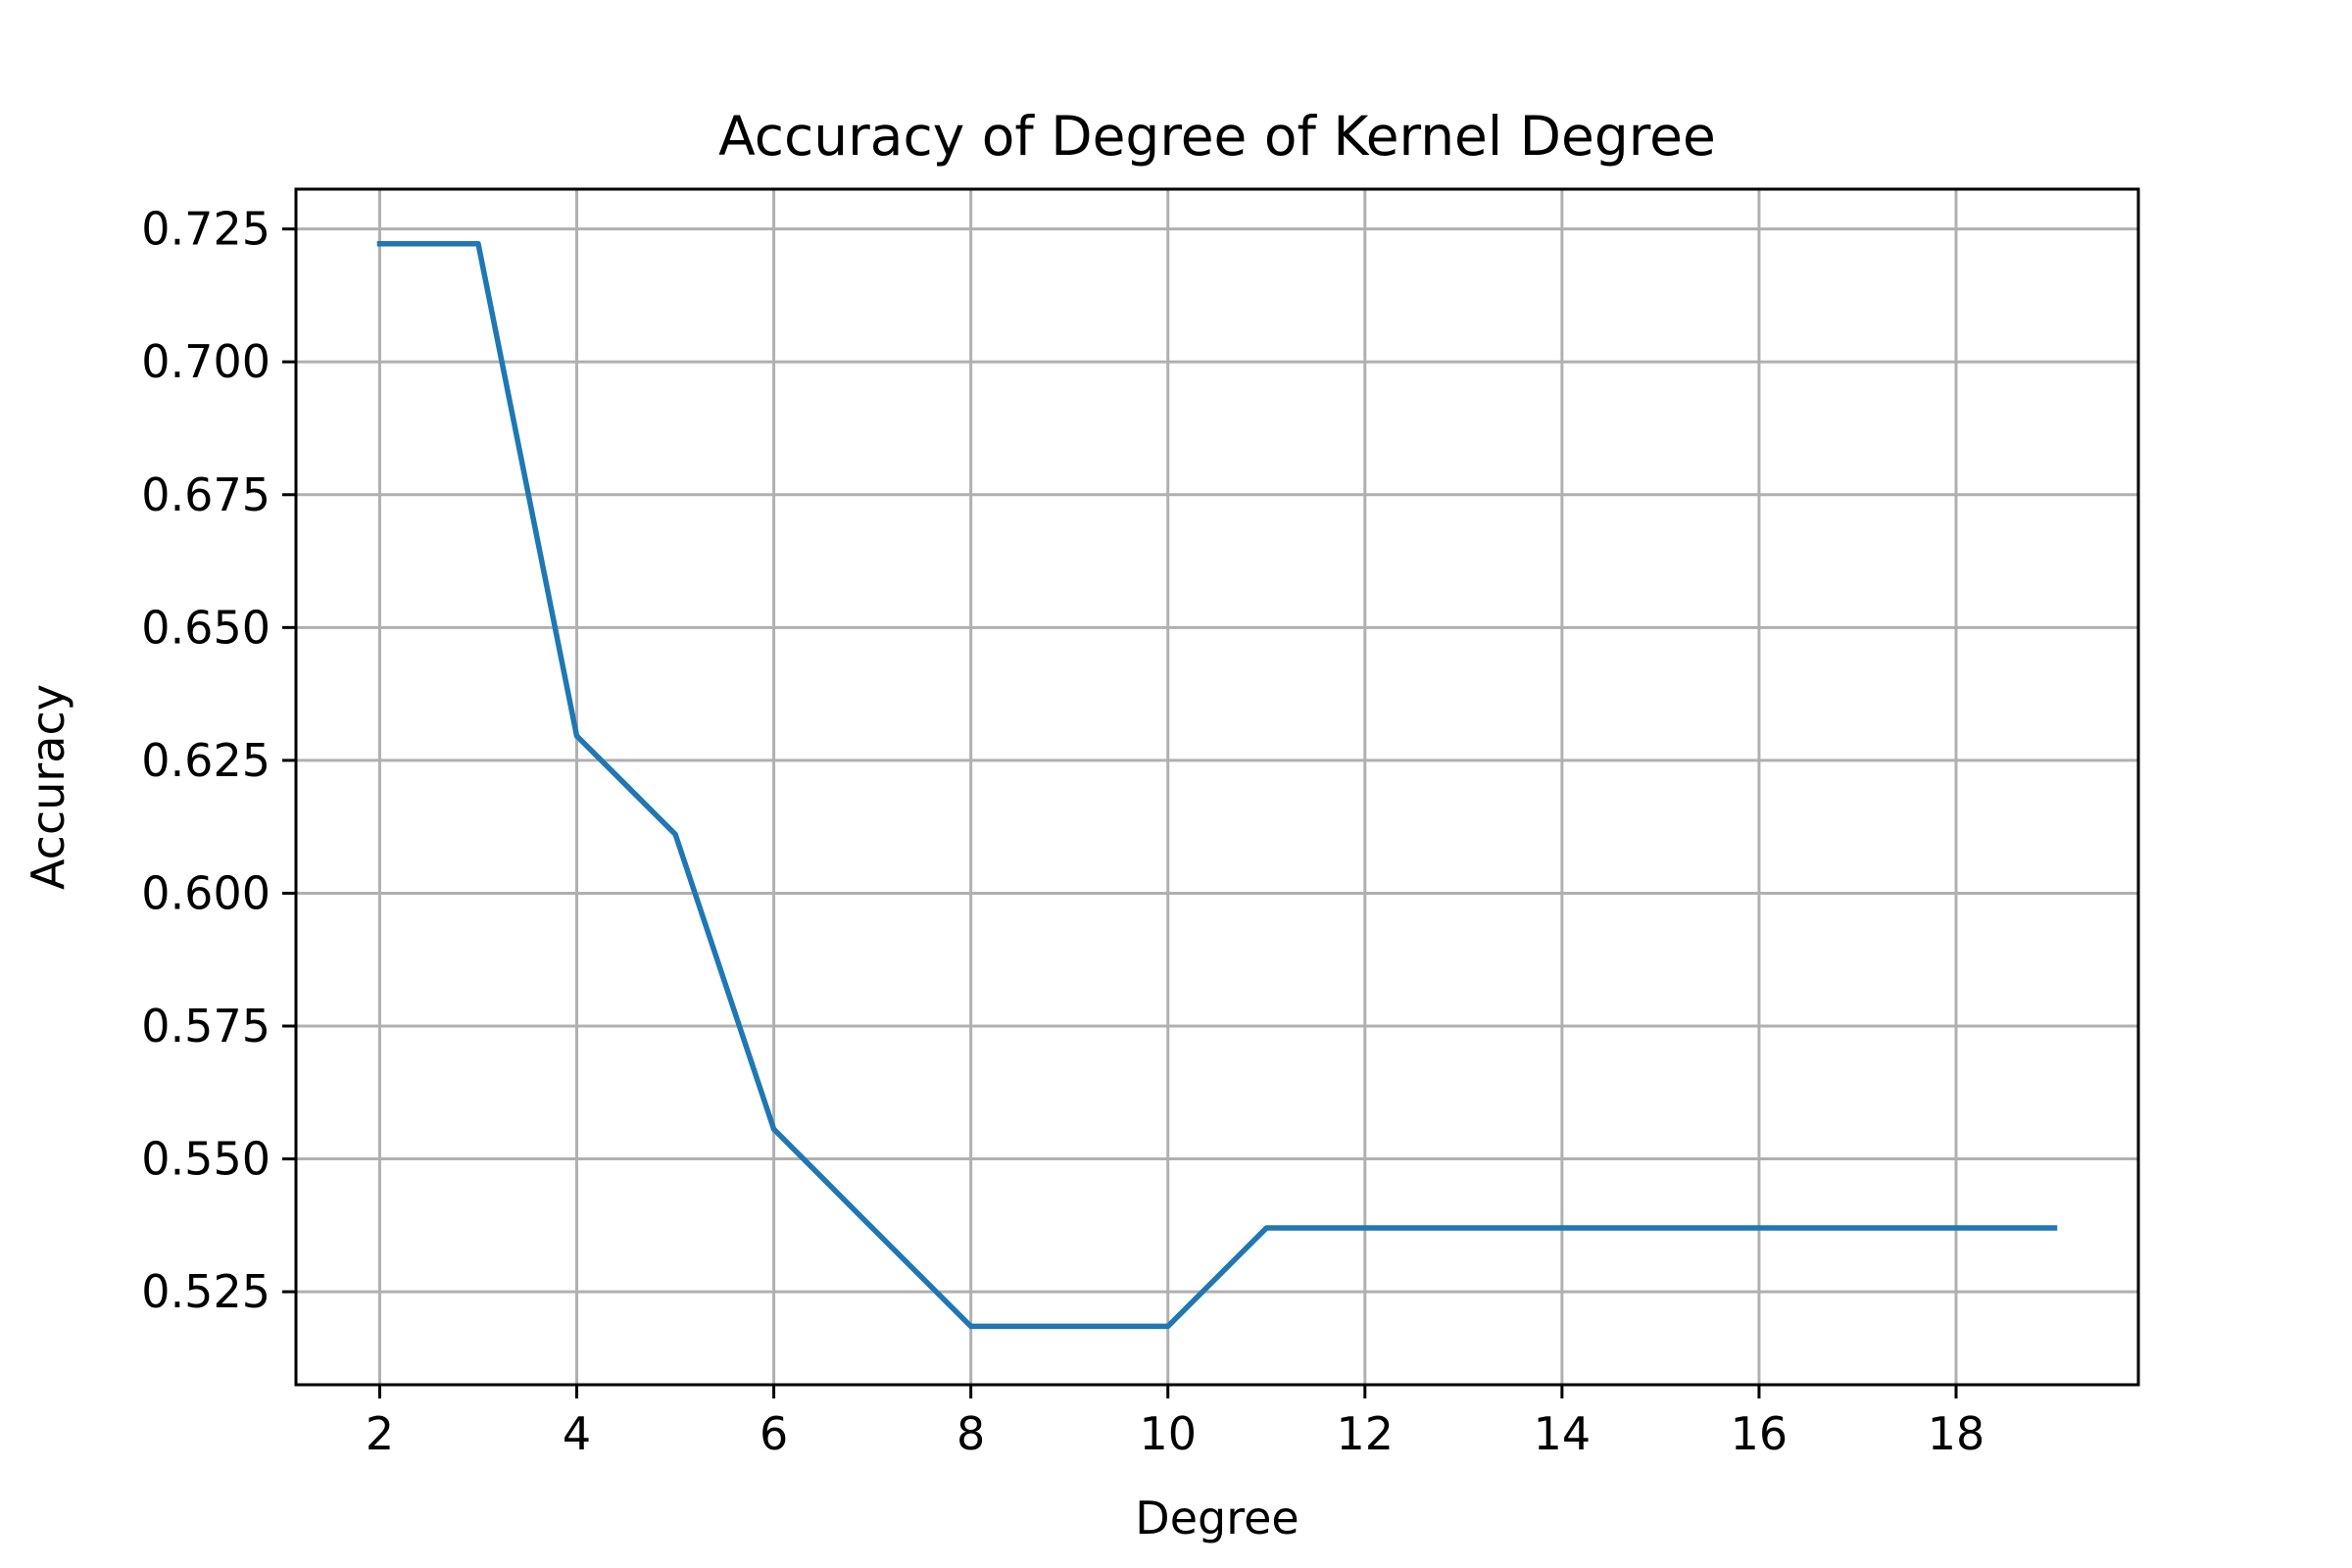  Describe the element at coordinates (1956, 1433) in the screenshot. I see `x-tick-label: 18` at that location.